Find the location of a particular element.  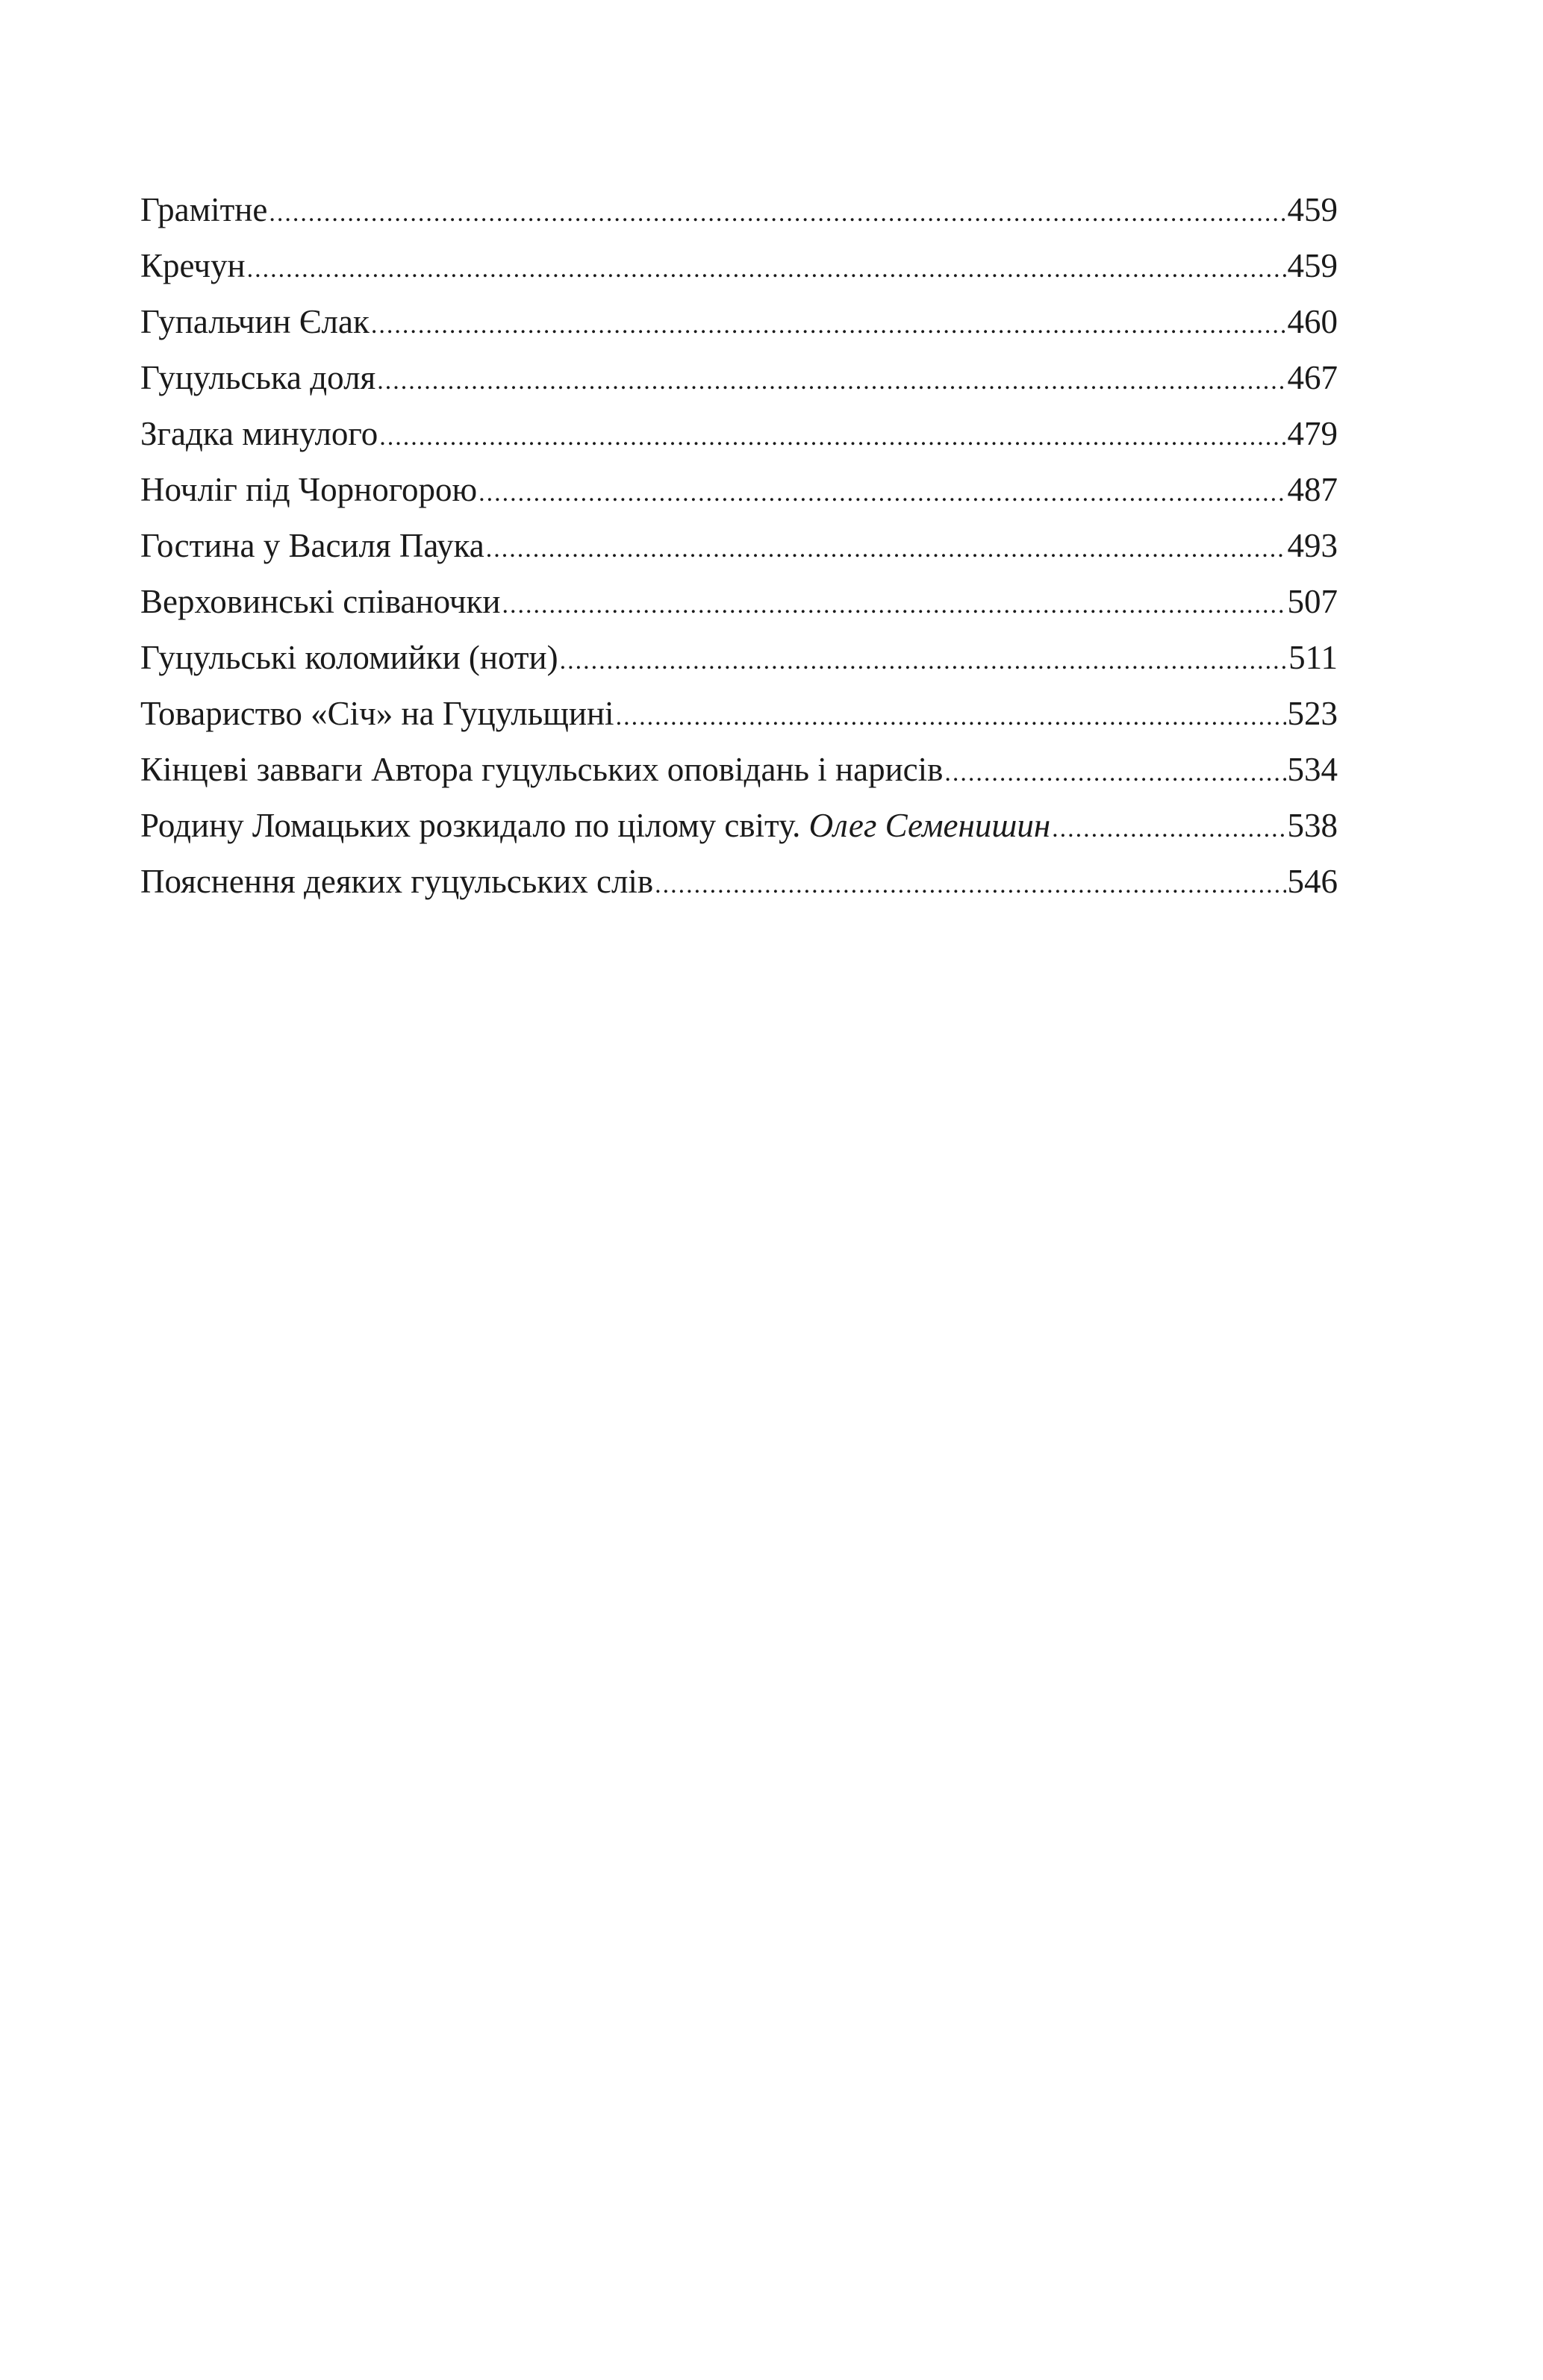

entry-title-text: Грамітне is located at coordinates (204, 209).